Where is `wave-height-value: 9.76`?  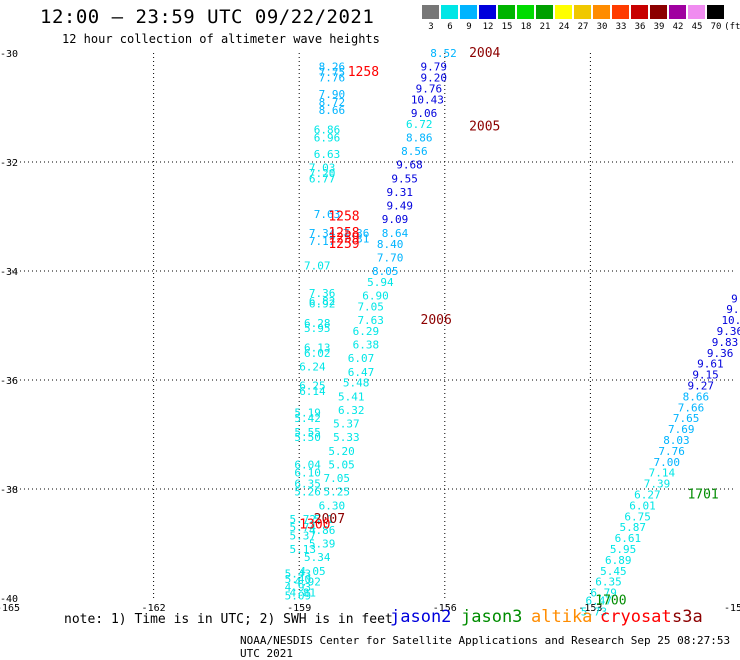 wave-height-value: 9.76 is located at coordinates (429, 88).